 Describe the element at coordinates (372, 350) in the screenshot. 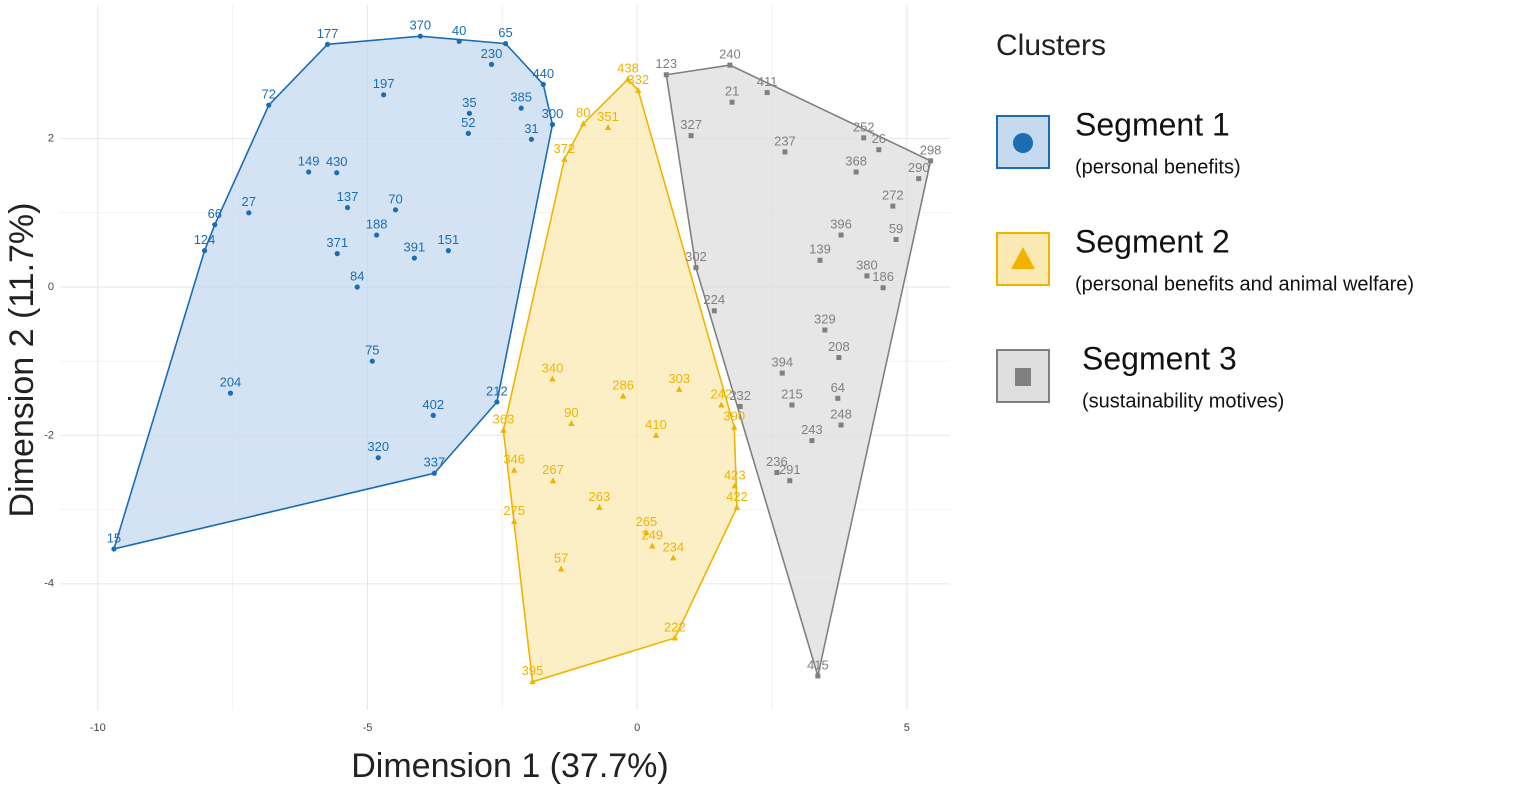

I see `point-label: 75` at that location.